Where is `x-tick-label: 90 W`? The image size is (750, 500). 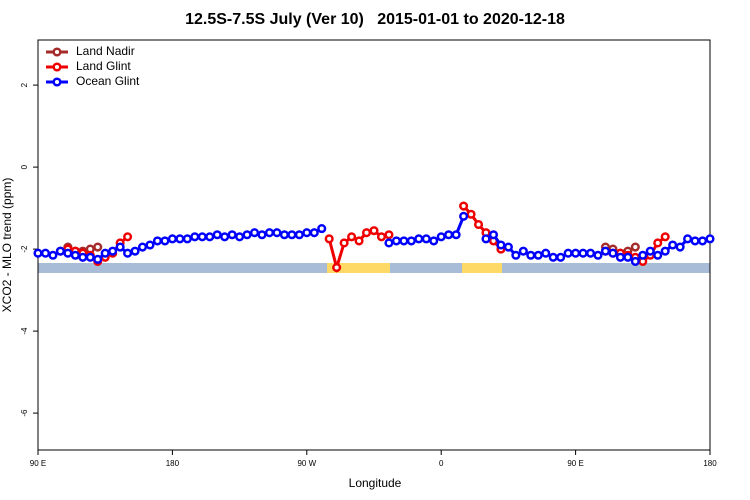
x-tick-label: 90 W is located at coordinates (306, 463).